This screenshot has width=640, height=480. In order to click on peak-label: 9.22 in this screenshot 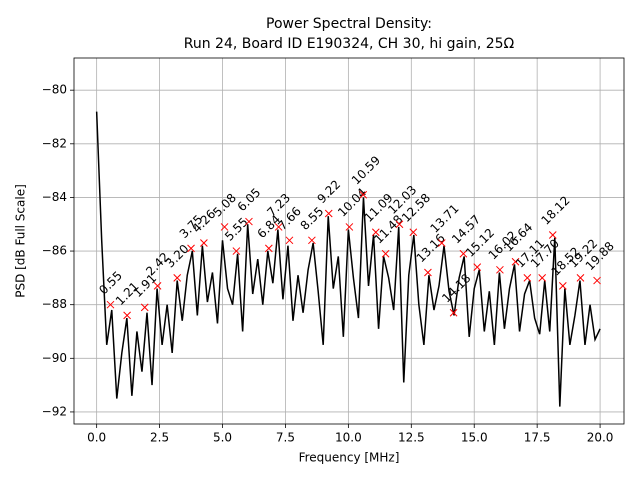, I will do `click(328, 191)`.